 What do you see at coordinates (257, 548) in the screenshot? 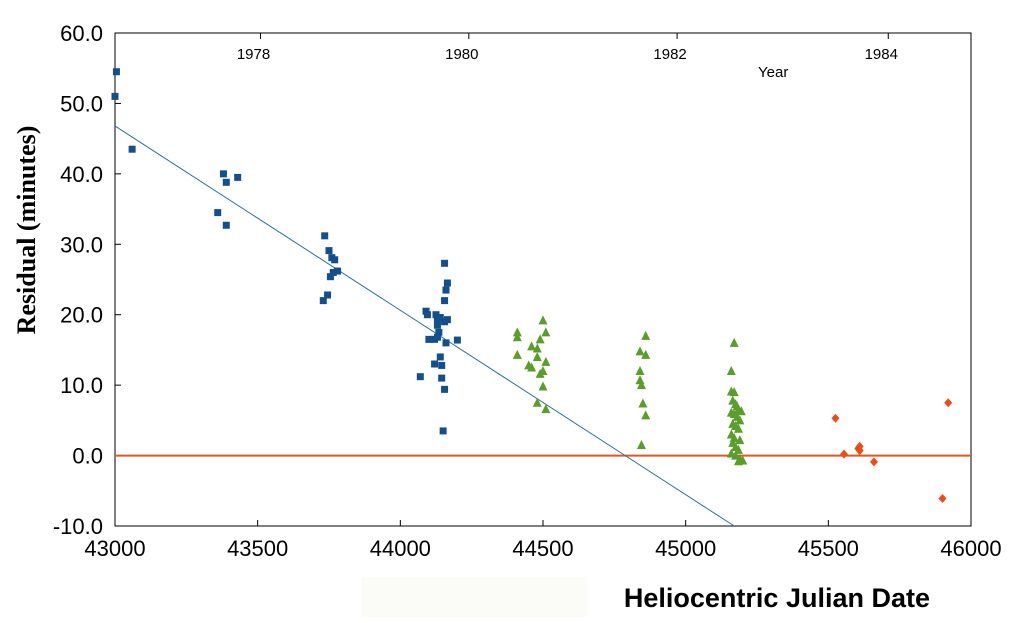
I see `x-tick-label: 43500` at bounding box center [257, 548].